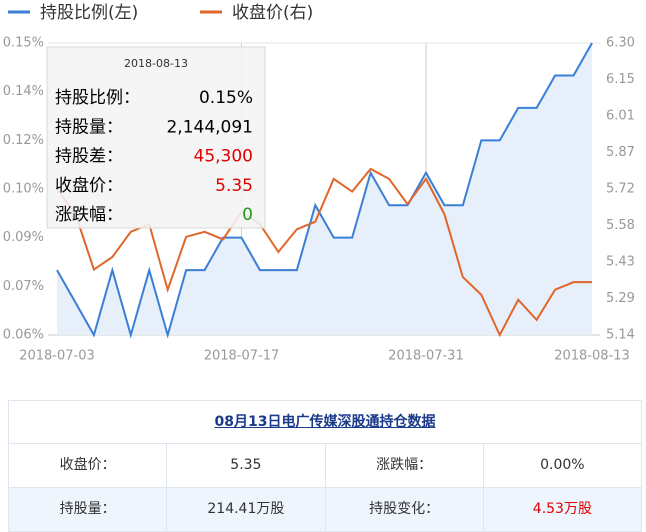 The height and width of the screenshot is (532, 646). Describe the element at coordinates (23, 286) in the screenshot. I see `y-tick-label: 0.07%` at that location.